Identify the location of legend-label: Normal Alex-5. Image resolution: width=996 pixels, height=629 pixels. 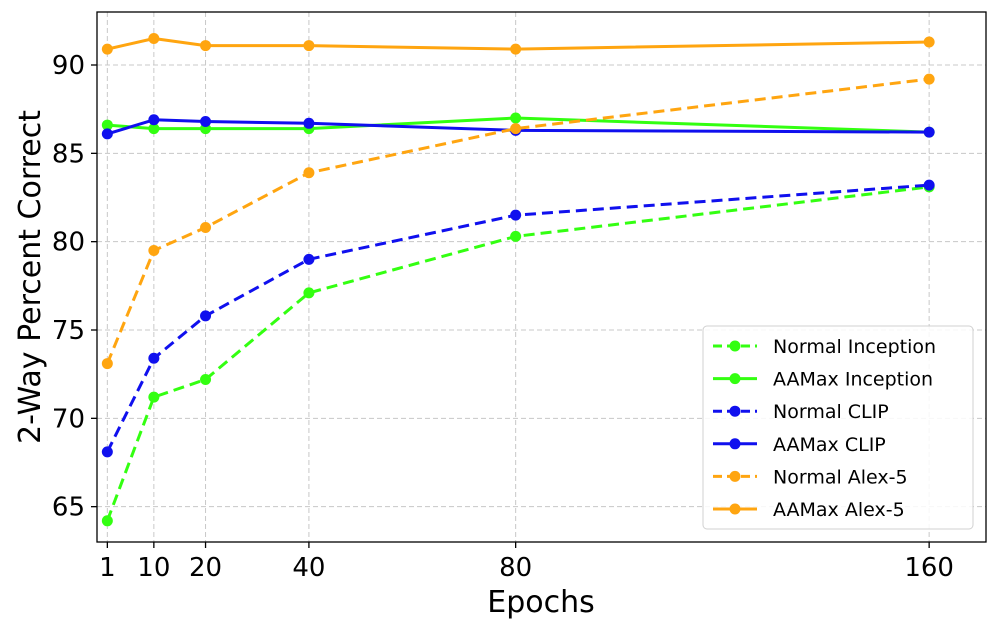
(840, 477).